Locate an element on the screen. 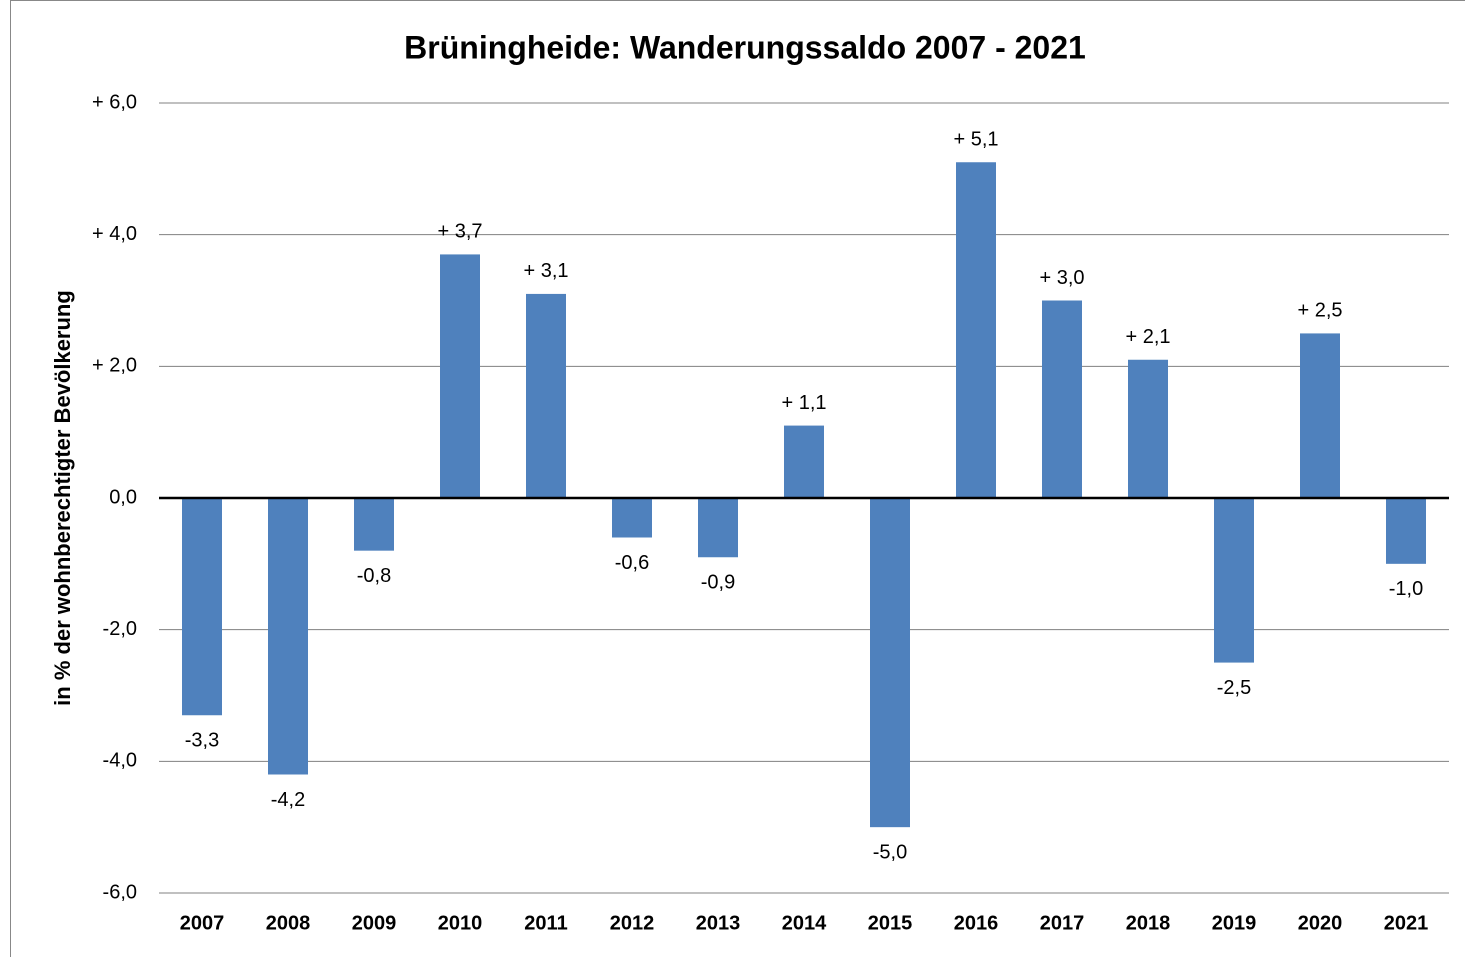 The width and height of the screenshot is (1465, 957). x-tick-label: 2013 is located at coordinates (718, 923).